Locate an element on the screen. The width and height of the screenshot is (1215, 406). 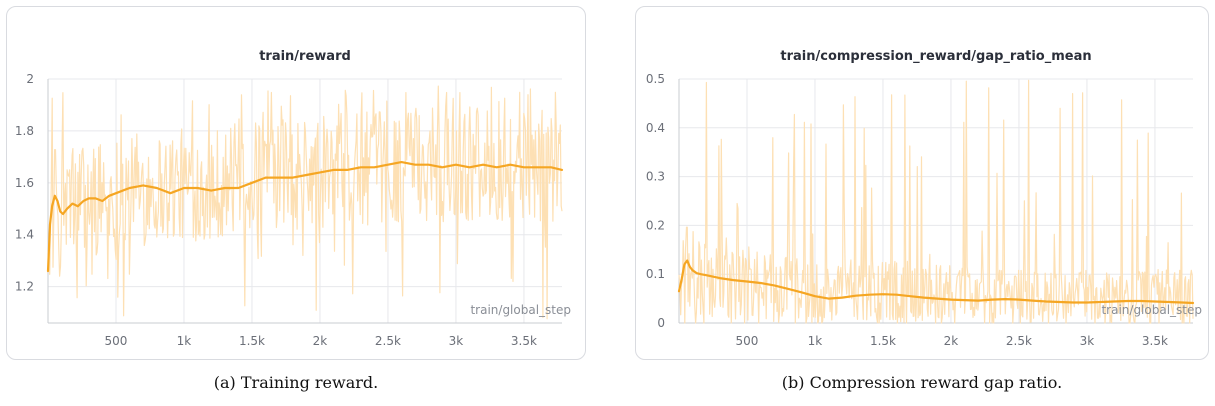
y-tick-label: 1.4 is located at coordinates (24, 235).